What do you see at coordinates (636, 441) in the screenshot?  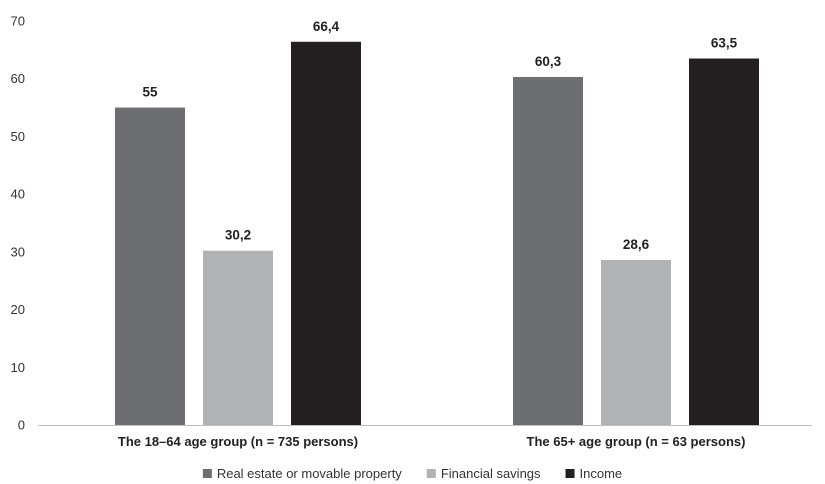 I see `x-category-label: The 65+ age group (n = 63 persons)` at bounding box center [636, 441].